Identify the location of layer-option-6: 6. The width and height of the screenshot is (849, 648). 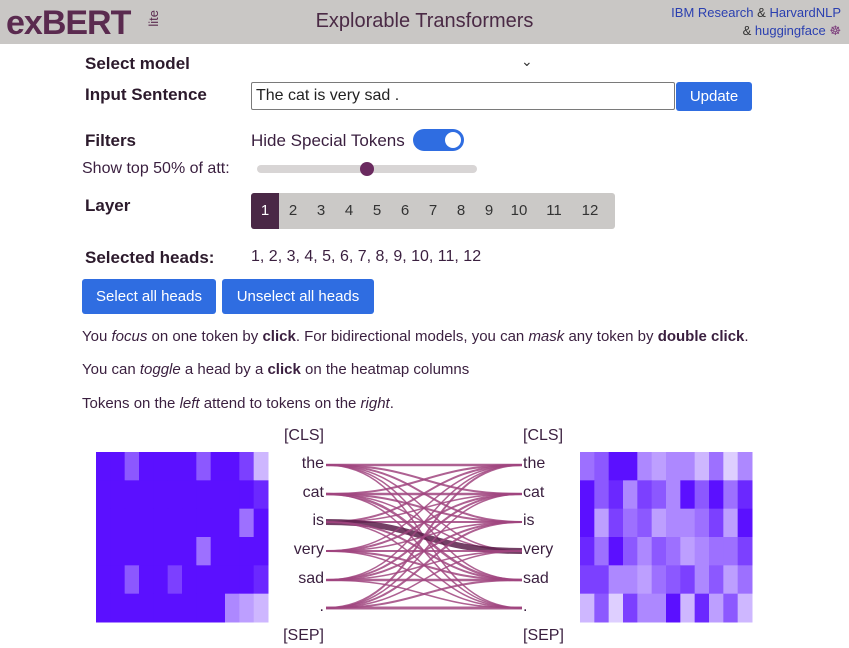
(405, 210).